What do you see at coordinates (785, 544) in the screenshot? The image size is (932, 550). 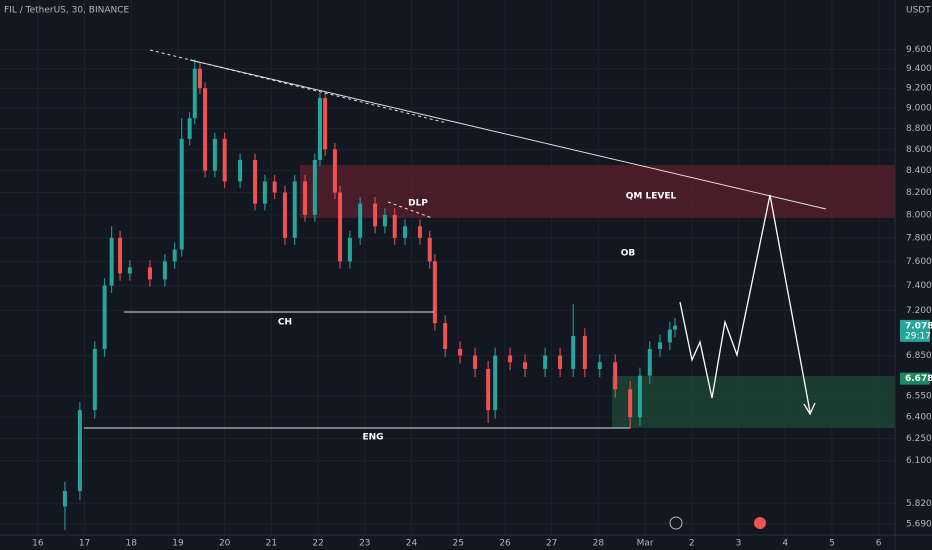 I see `x-tick-label: 4` at bounding box center [785, 544].